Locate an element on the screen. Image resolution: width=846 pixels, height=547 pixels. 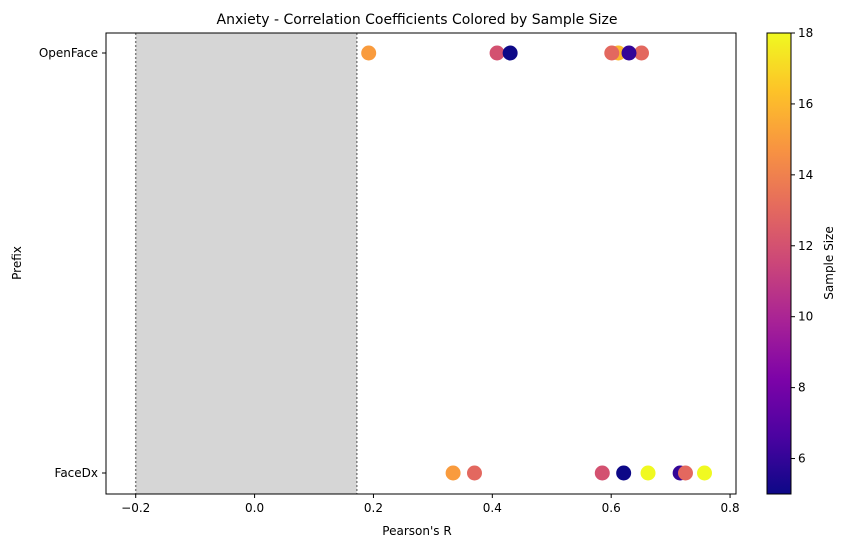
colorbar: 6 8 10 12 14 16 18 is located at coordinates (789, 260).